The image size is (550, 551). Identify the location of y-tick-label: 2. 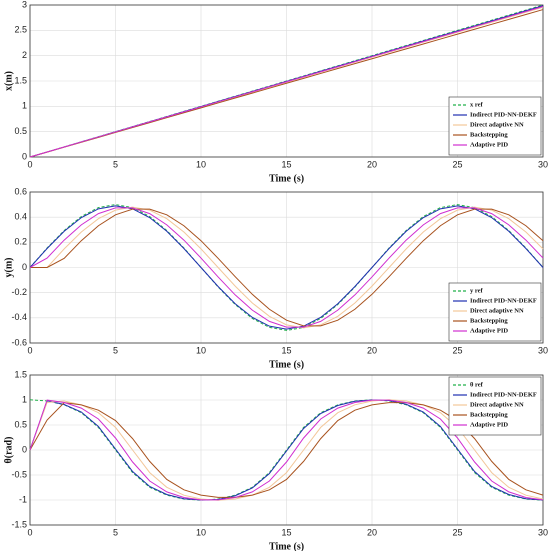
(24, 55).